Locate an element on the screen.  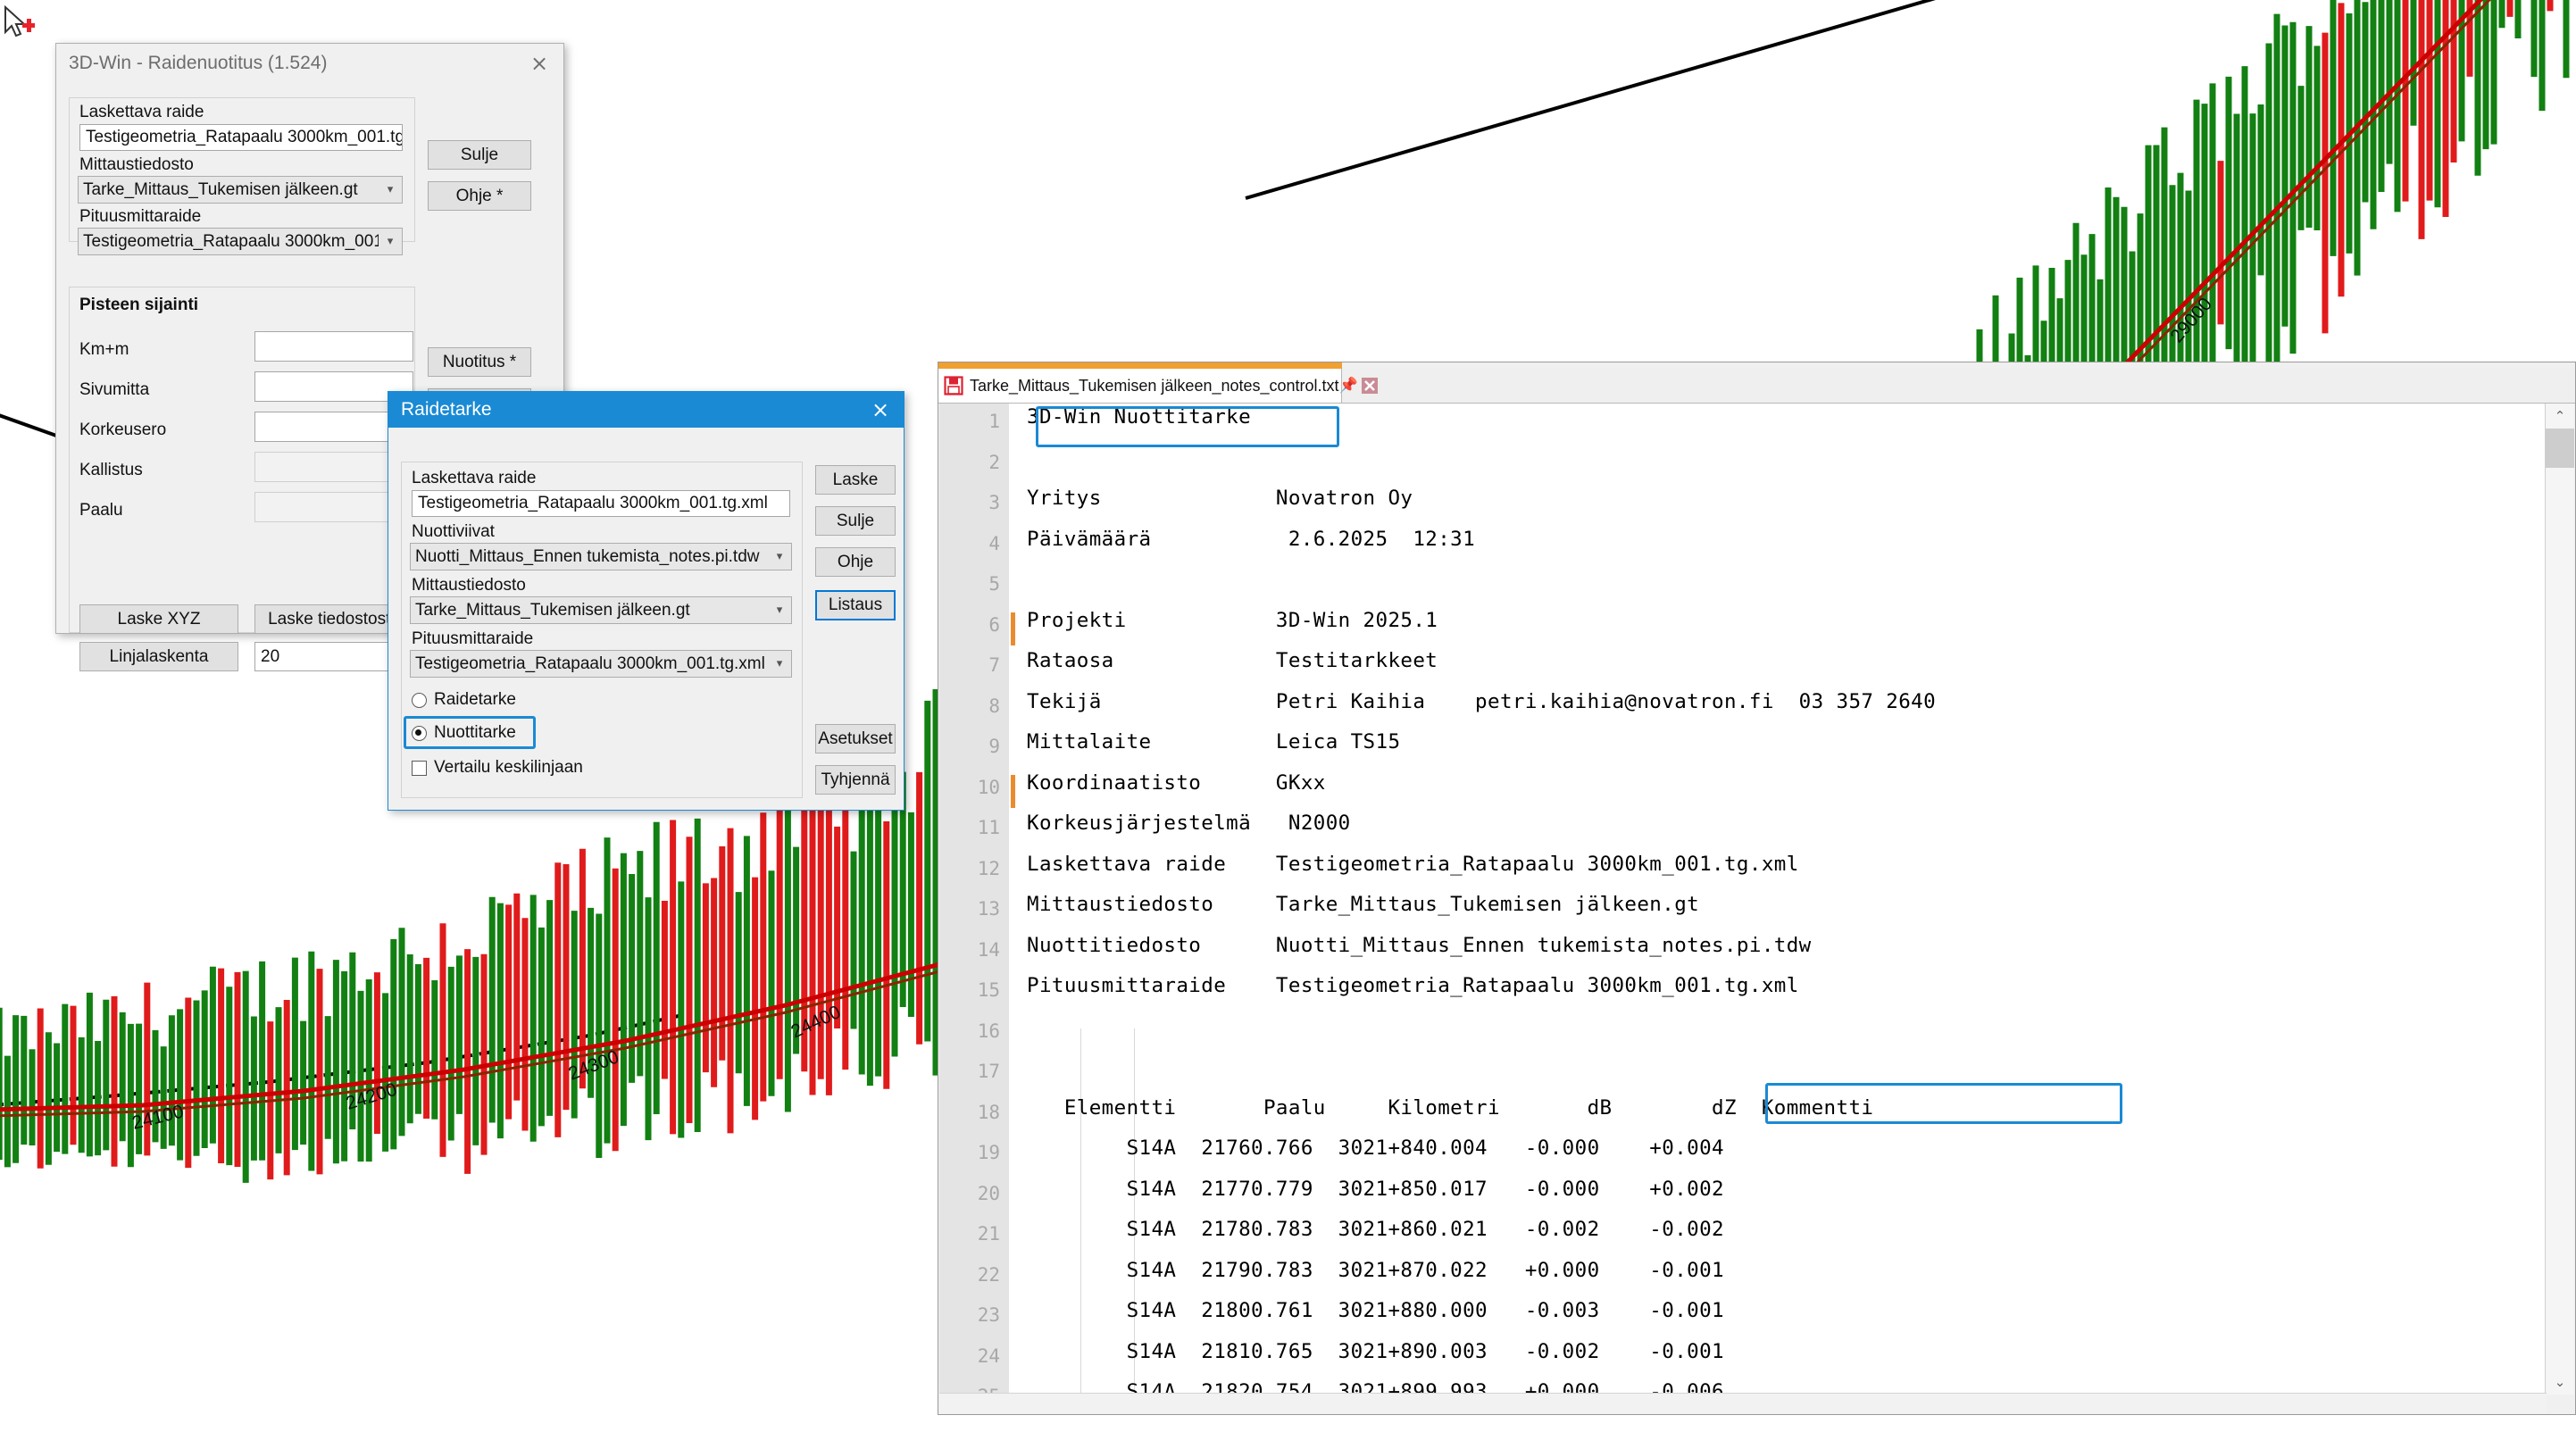
line-number: 7 is located at coordinates (994, 665).